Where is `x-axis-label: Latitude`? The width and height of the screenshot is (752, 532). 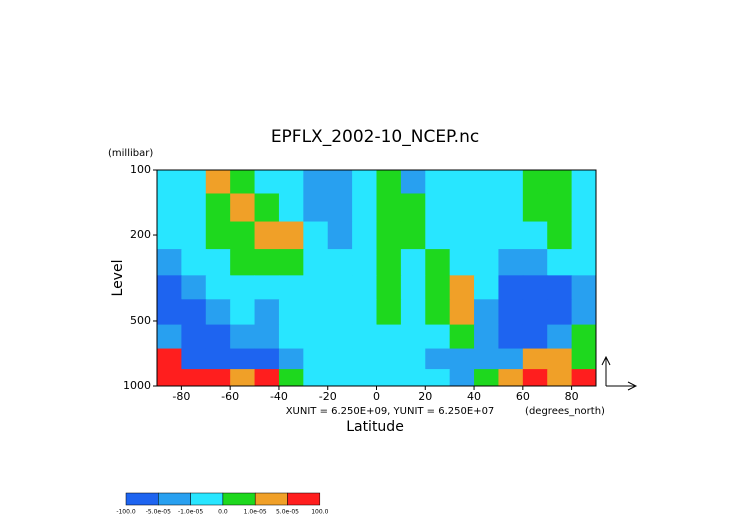 x-axis-label: Latitude is located at coordinates (375, 427).